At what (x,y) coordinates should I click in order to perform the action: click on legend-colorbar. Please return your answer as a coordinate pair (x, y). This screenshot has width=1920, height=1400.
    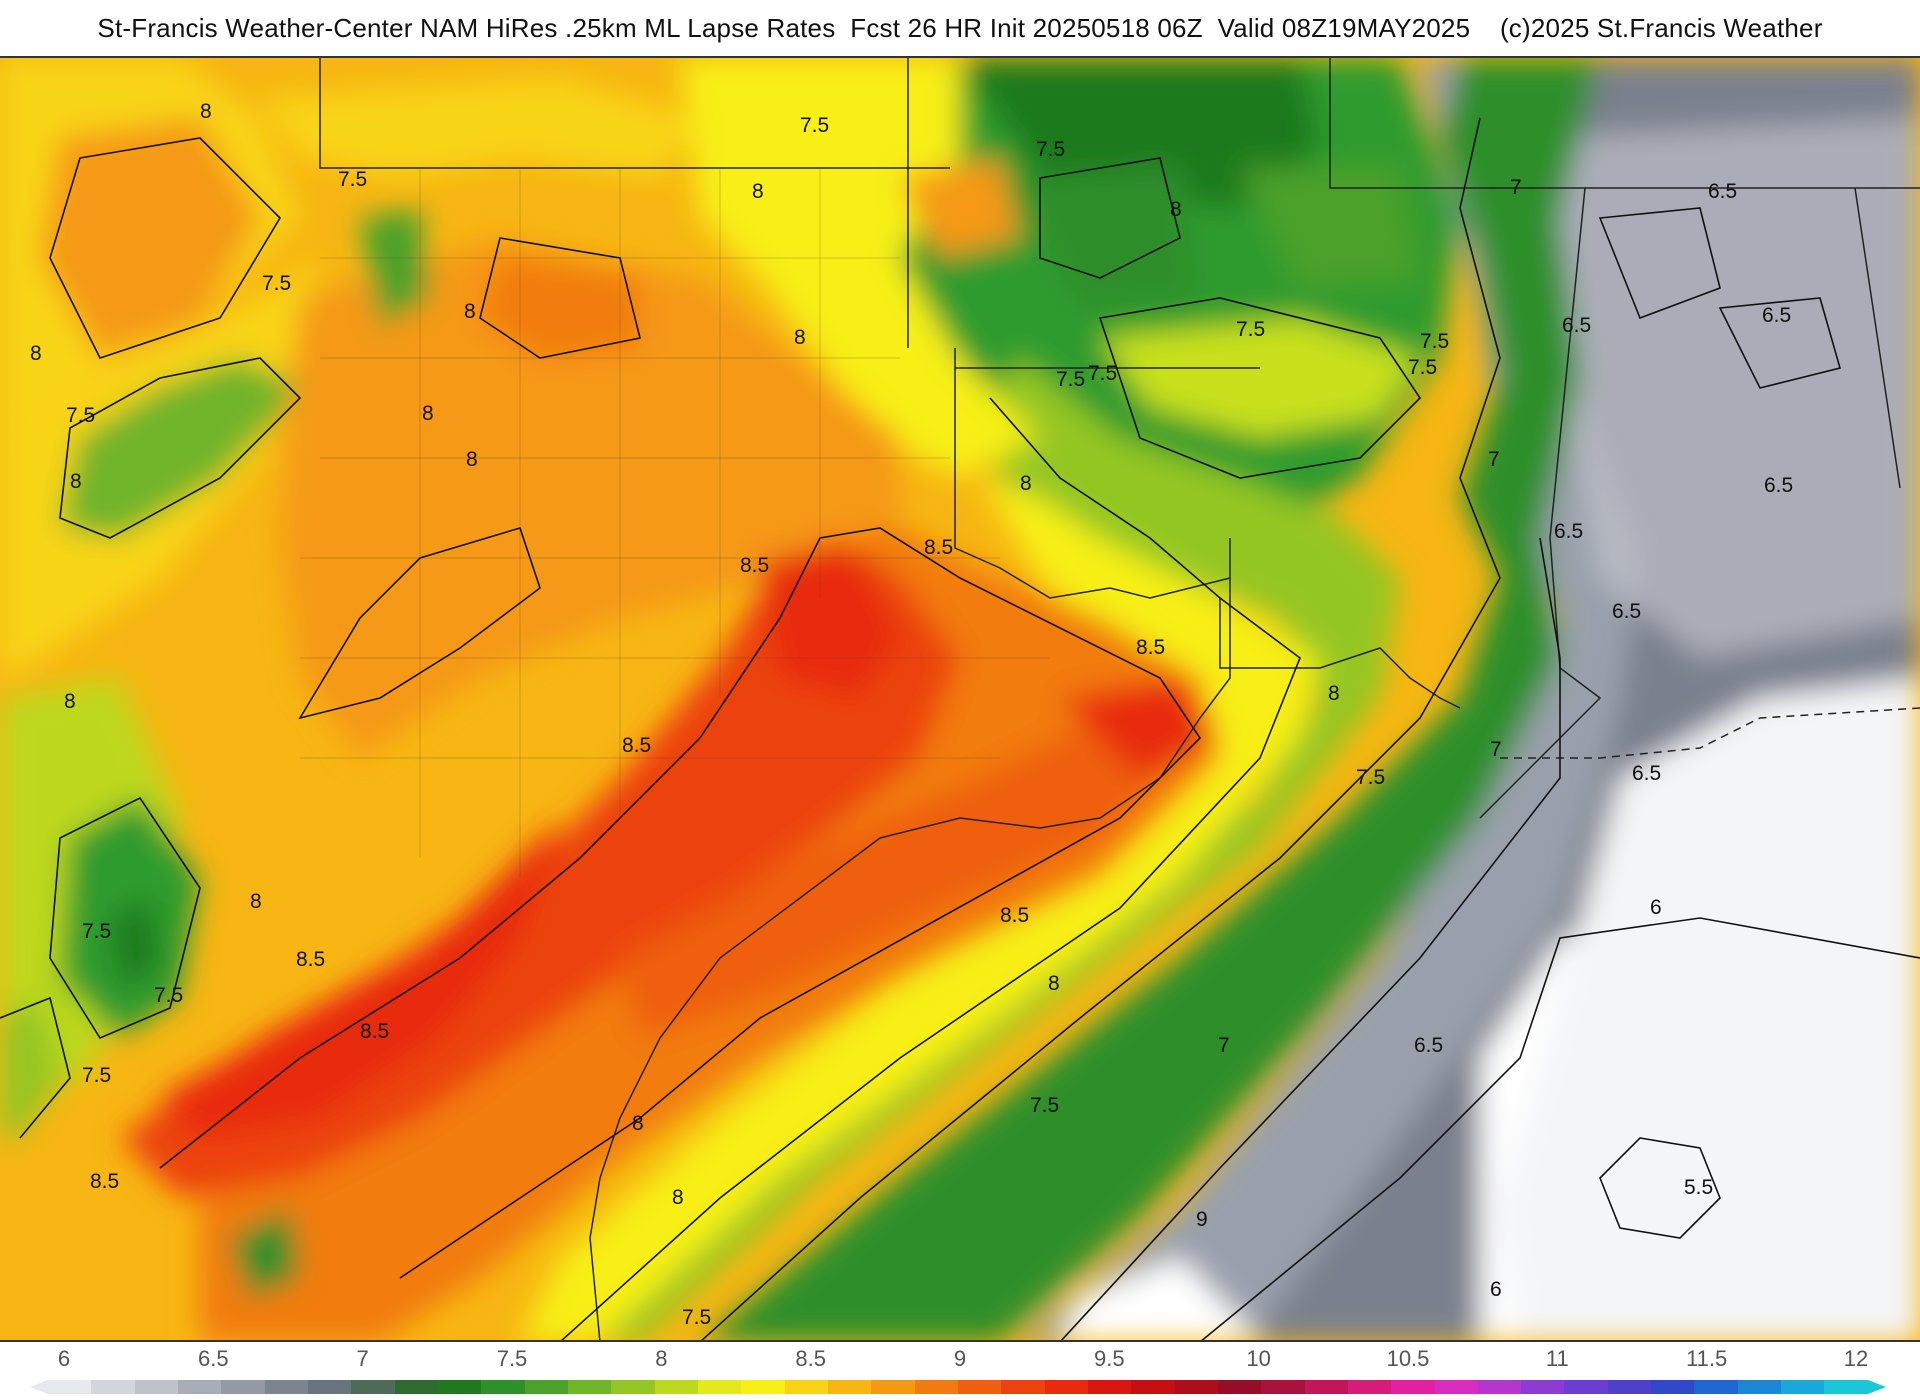
    Looking at the image, I should click on (958, 1387).